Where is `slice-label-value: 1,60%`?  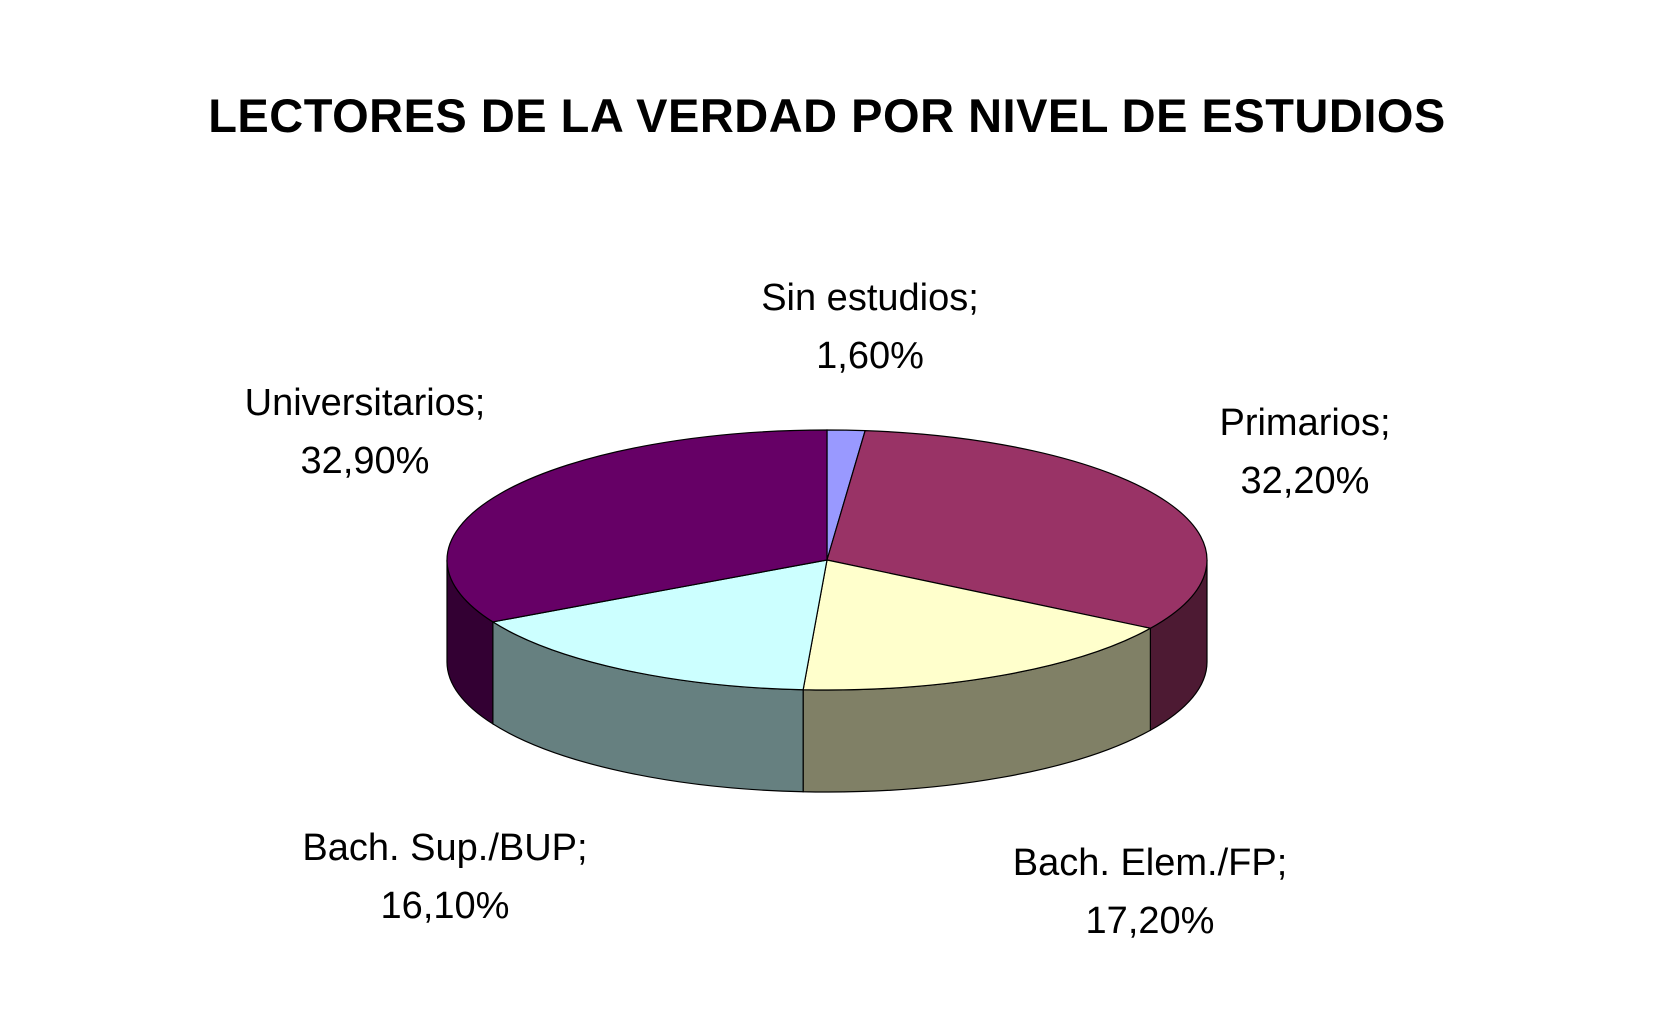 slice-label-value: 1,60% is located at coordinates (870, 356).